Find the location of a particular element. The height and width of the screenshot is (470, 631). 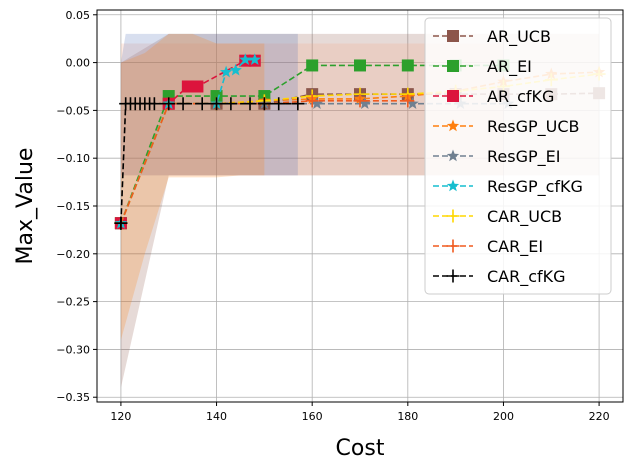

x-tick-label: 120 is located at coordinates (120, 416).